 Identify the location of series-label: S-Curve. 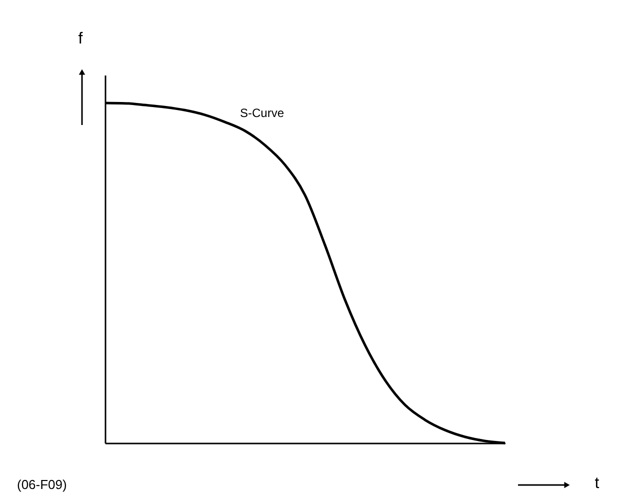
(262, 113).